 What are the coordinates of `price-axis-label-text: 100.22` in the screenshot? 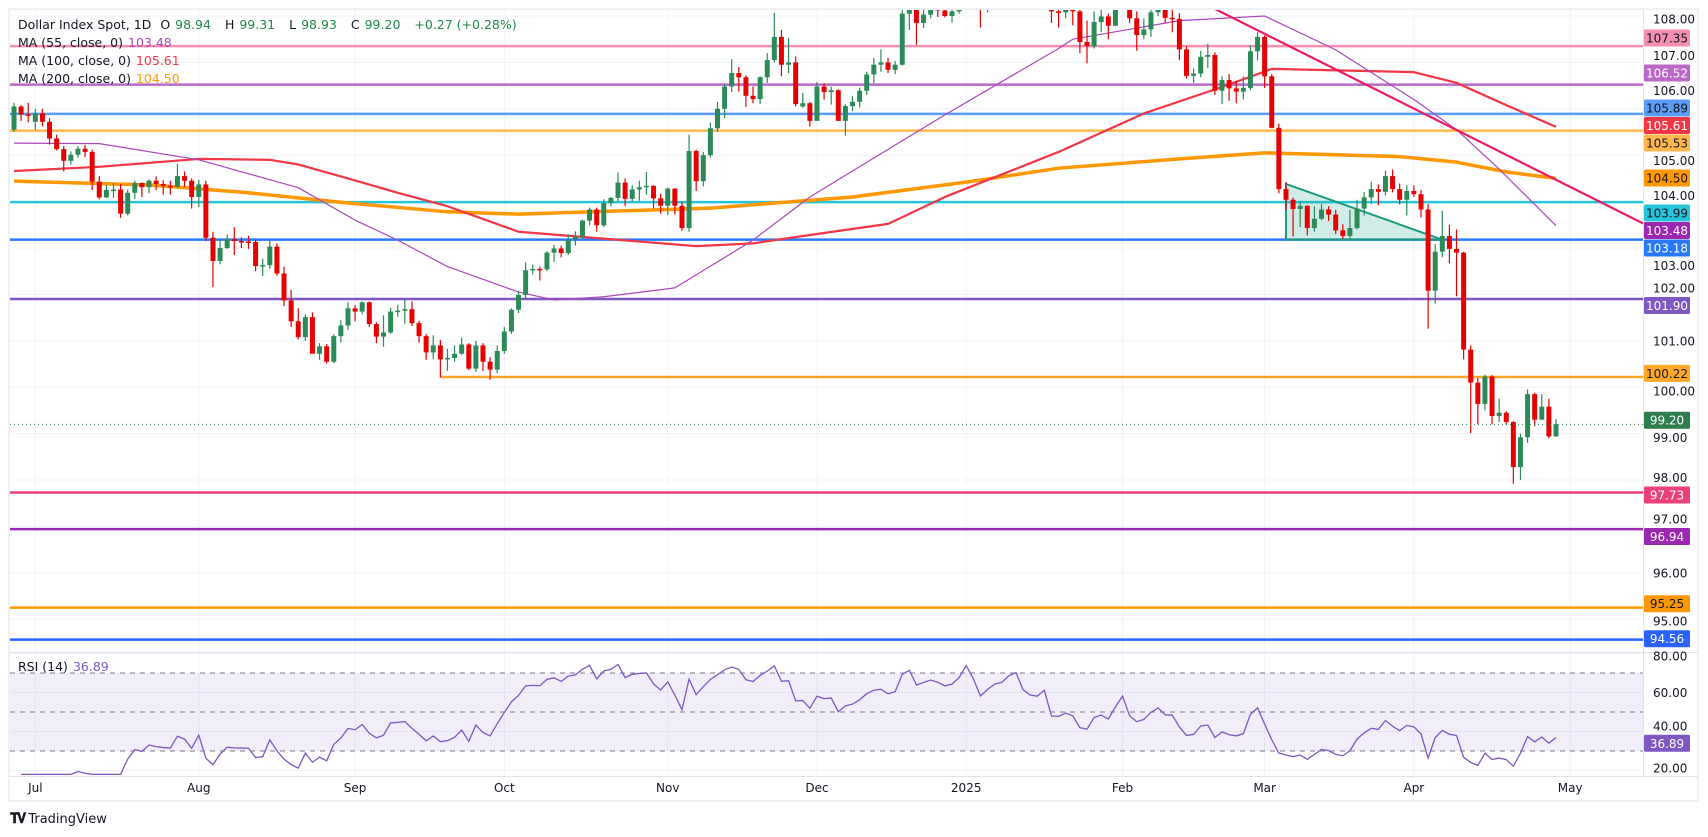 It's located at (1667, 374).